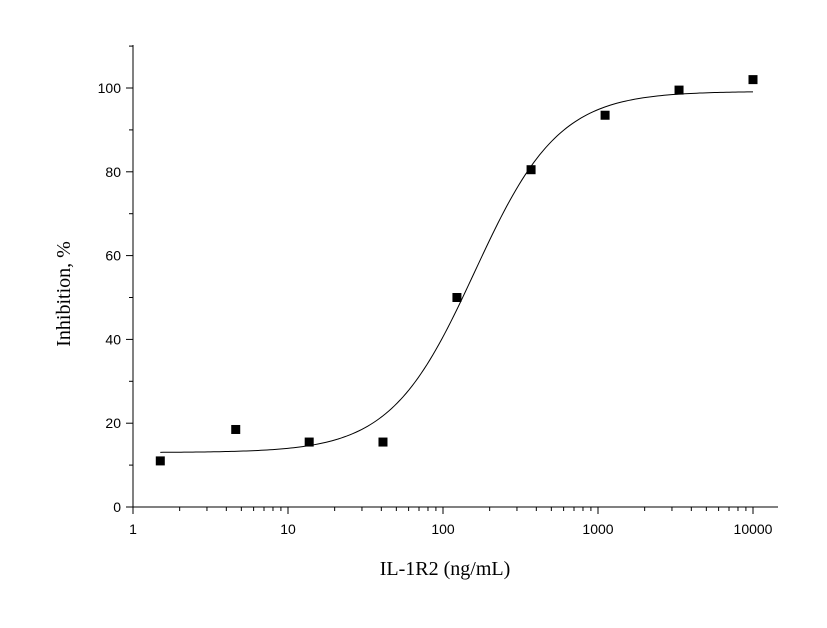  I want to click on y-tick-label: 80, so click(113, 172).